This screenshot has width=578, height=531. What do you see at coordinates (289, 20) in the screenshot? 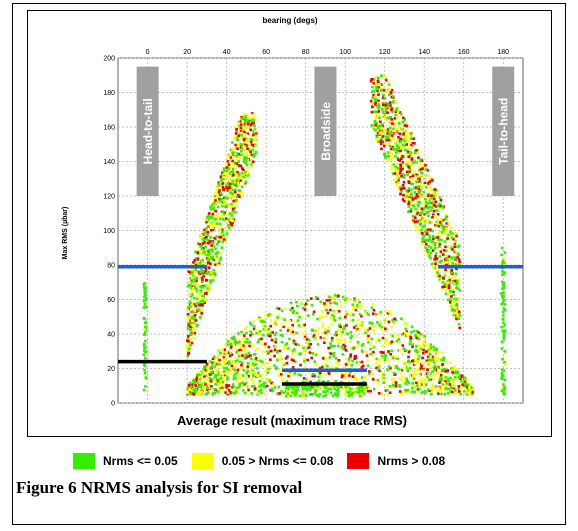
I see `chart-title: bearing (degs)` at bounding box center [289, 20].